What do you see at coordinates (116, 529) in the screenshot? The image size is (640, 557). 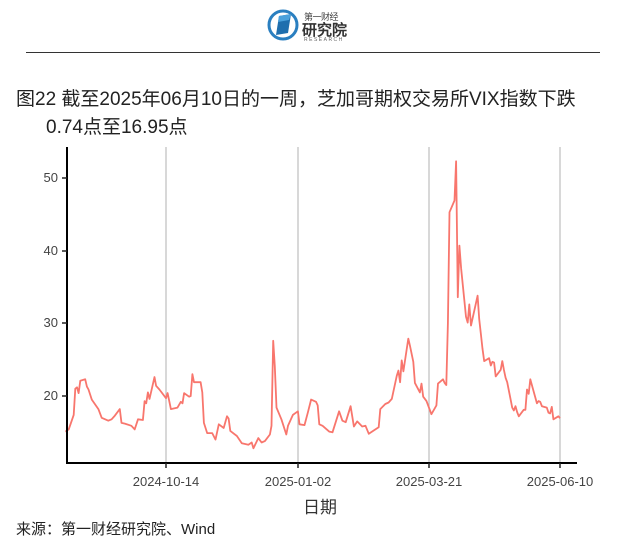 I see `source-note: 来源：第一财经研究院、Wind` at bounding box center [116, 529].